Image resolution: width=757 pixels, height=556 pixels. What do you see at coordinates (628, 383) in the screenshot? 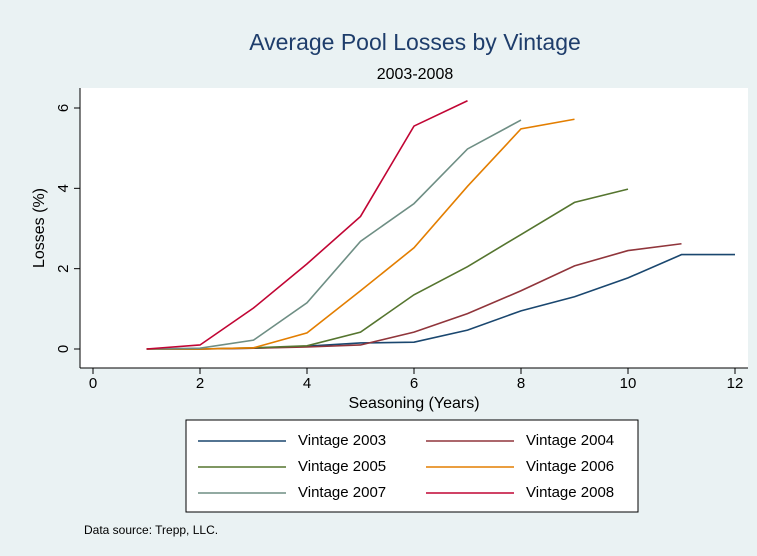
I see `x-tick-label: 10` at bounding box center [628, 383].